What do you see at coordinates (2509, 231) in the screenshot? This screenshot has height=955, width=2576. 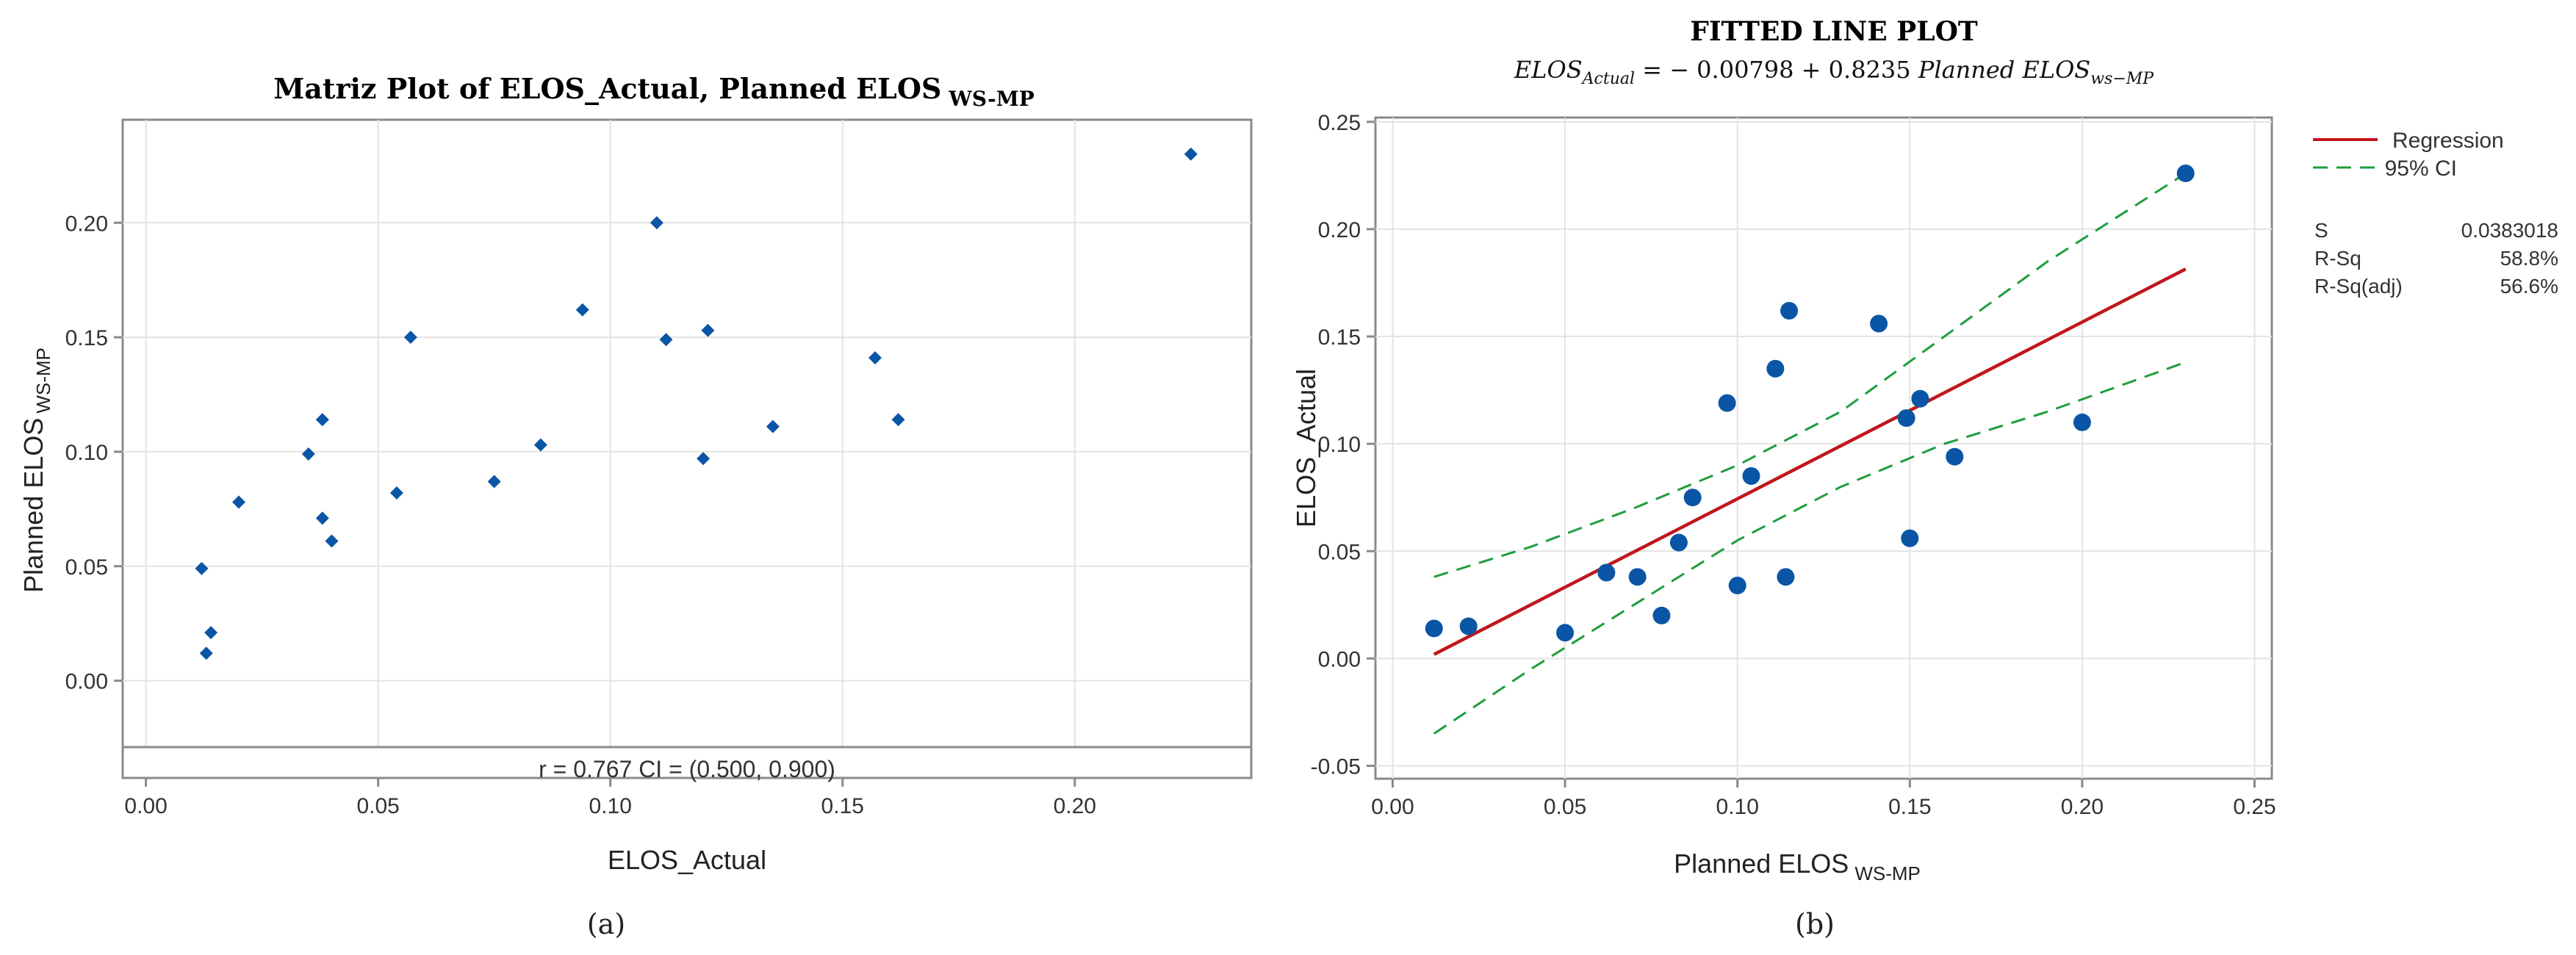 I see `stat-s-value: 0.0383018` at bounding box center [2509, 231].